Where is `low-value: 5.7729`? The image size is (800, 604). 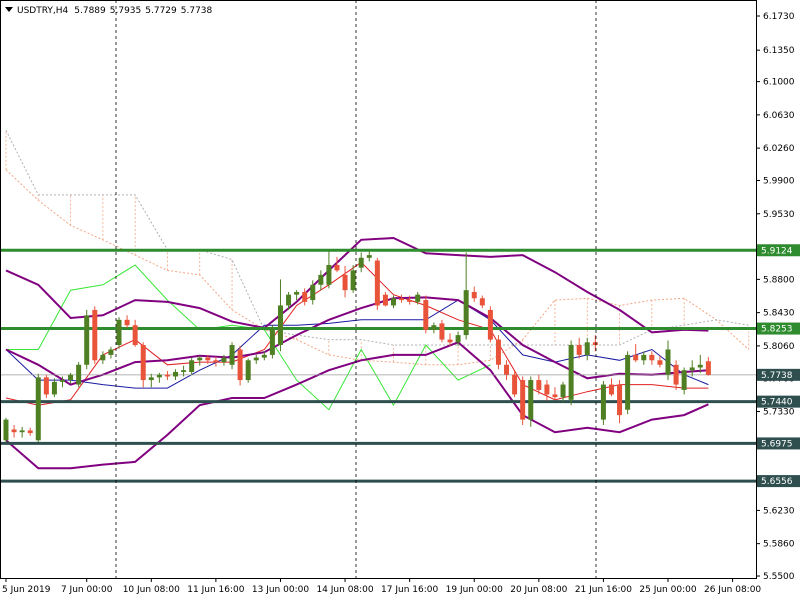
low-value: 5.7729 is located at coordinates (161, 11).